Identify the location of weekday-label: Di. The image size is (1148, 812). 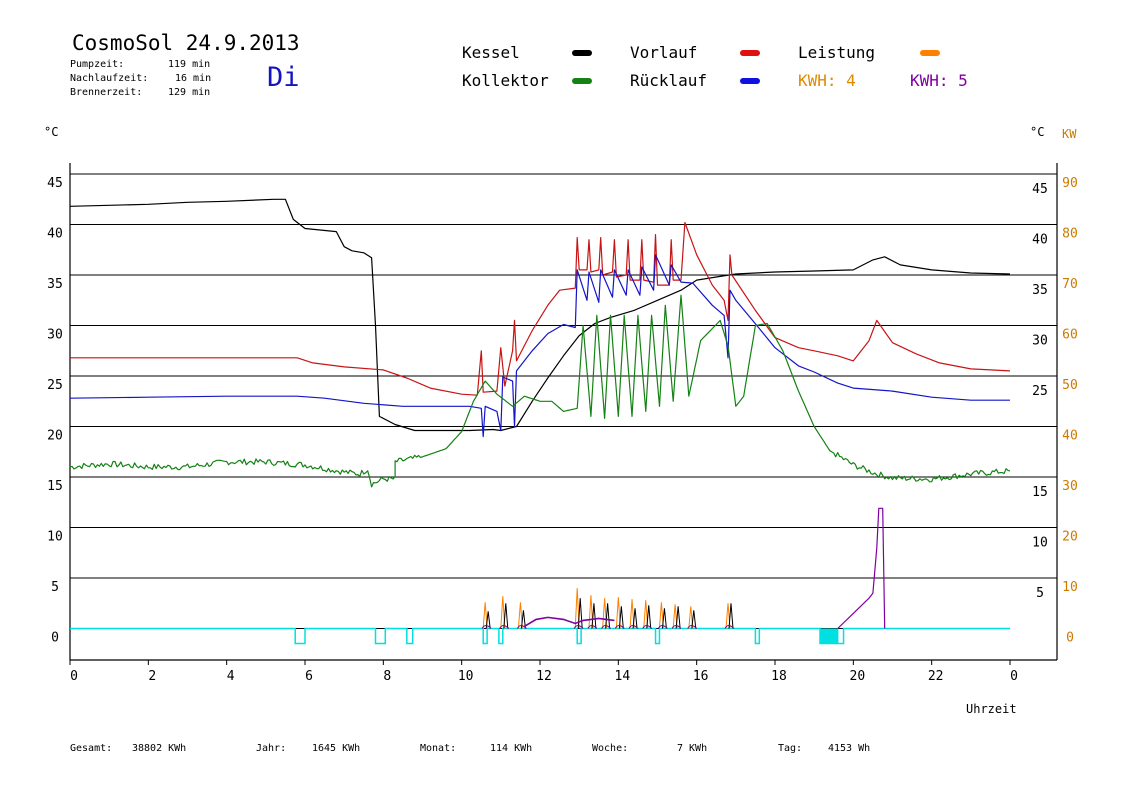
(283, 77).